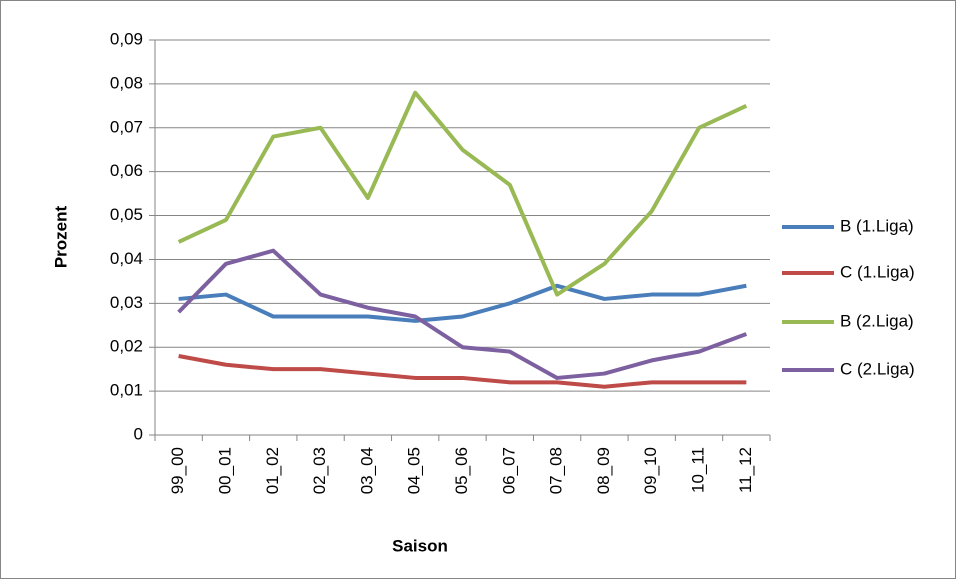 This screenshot has height=584, width=956. Describe the element at coordinates (650, 470) in the screenshot. I see `x-tick-label: 09_10` at that location.